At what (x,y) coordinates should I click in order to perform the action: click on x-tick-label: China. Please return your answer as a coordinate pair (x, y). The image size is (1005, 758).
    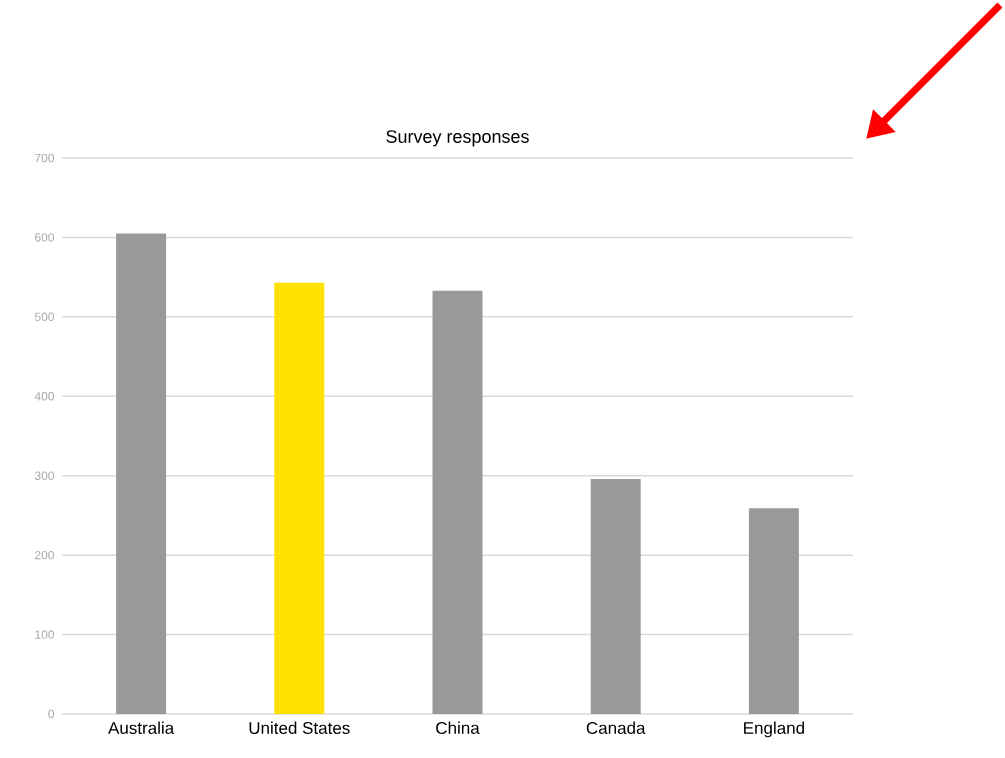
    Looking at the image, I should click on (458, 728).